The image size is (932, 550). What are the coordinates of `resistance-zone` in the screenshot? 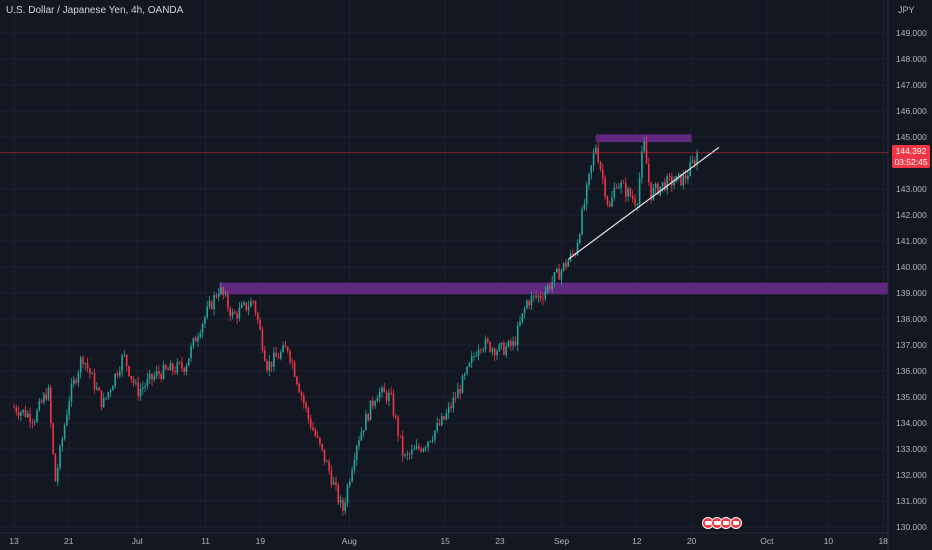 It's located at (553, 288).